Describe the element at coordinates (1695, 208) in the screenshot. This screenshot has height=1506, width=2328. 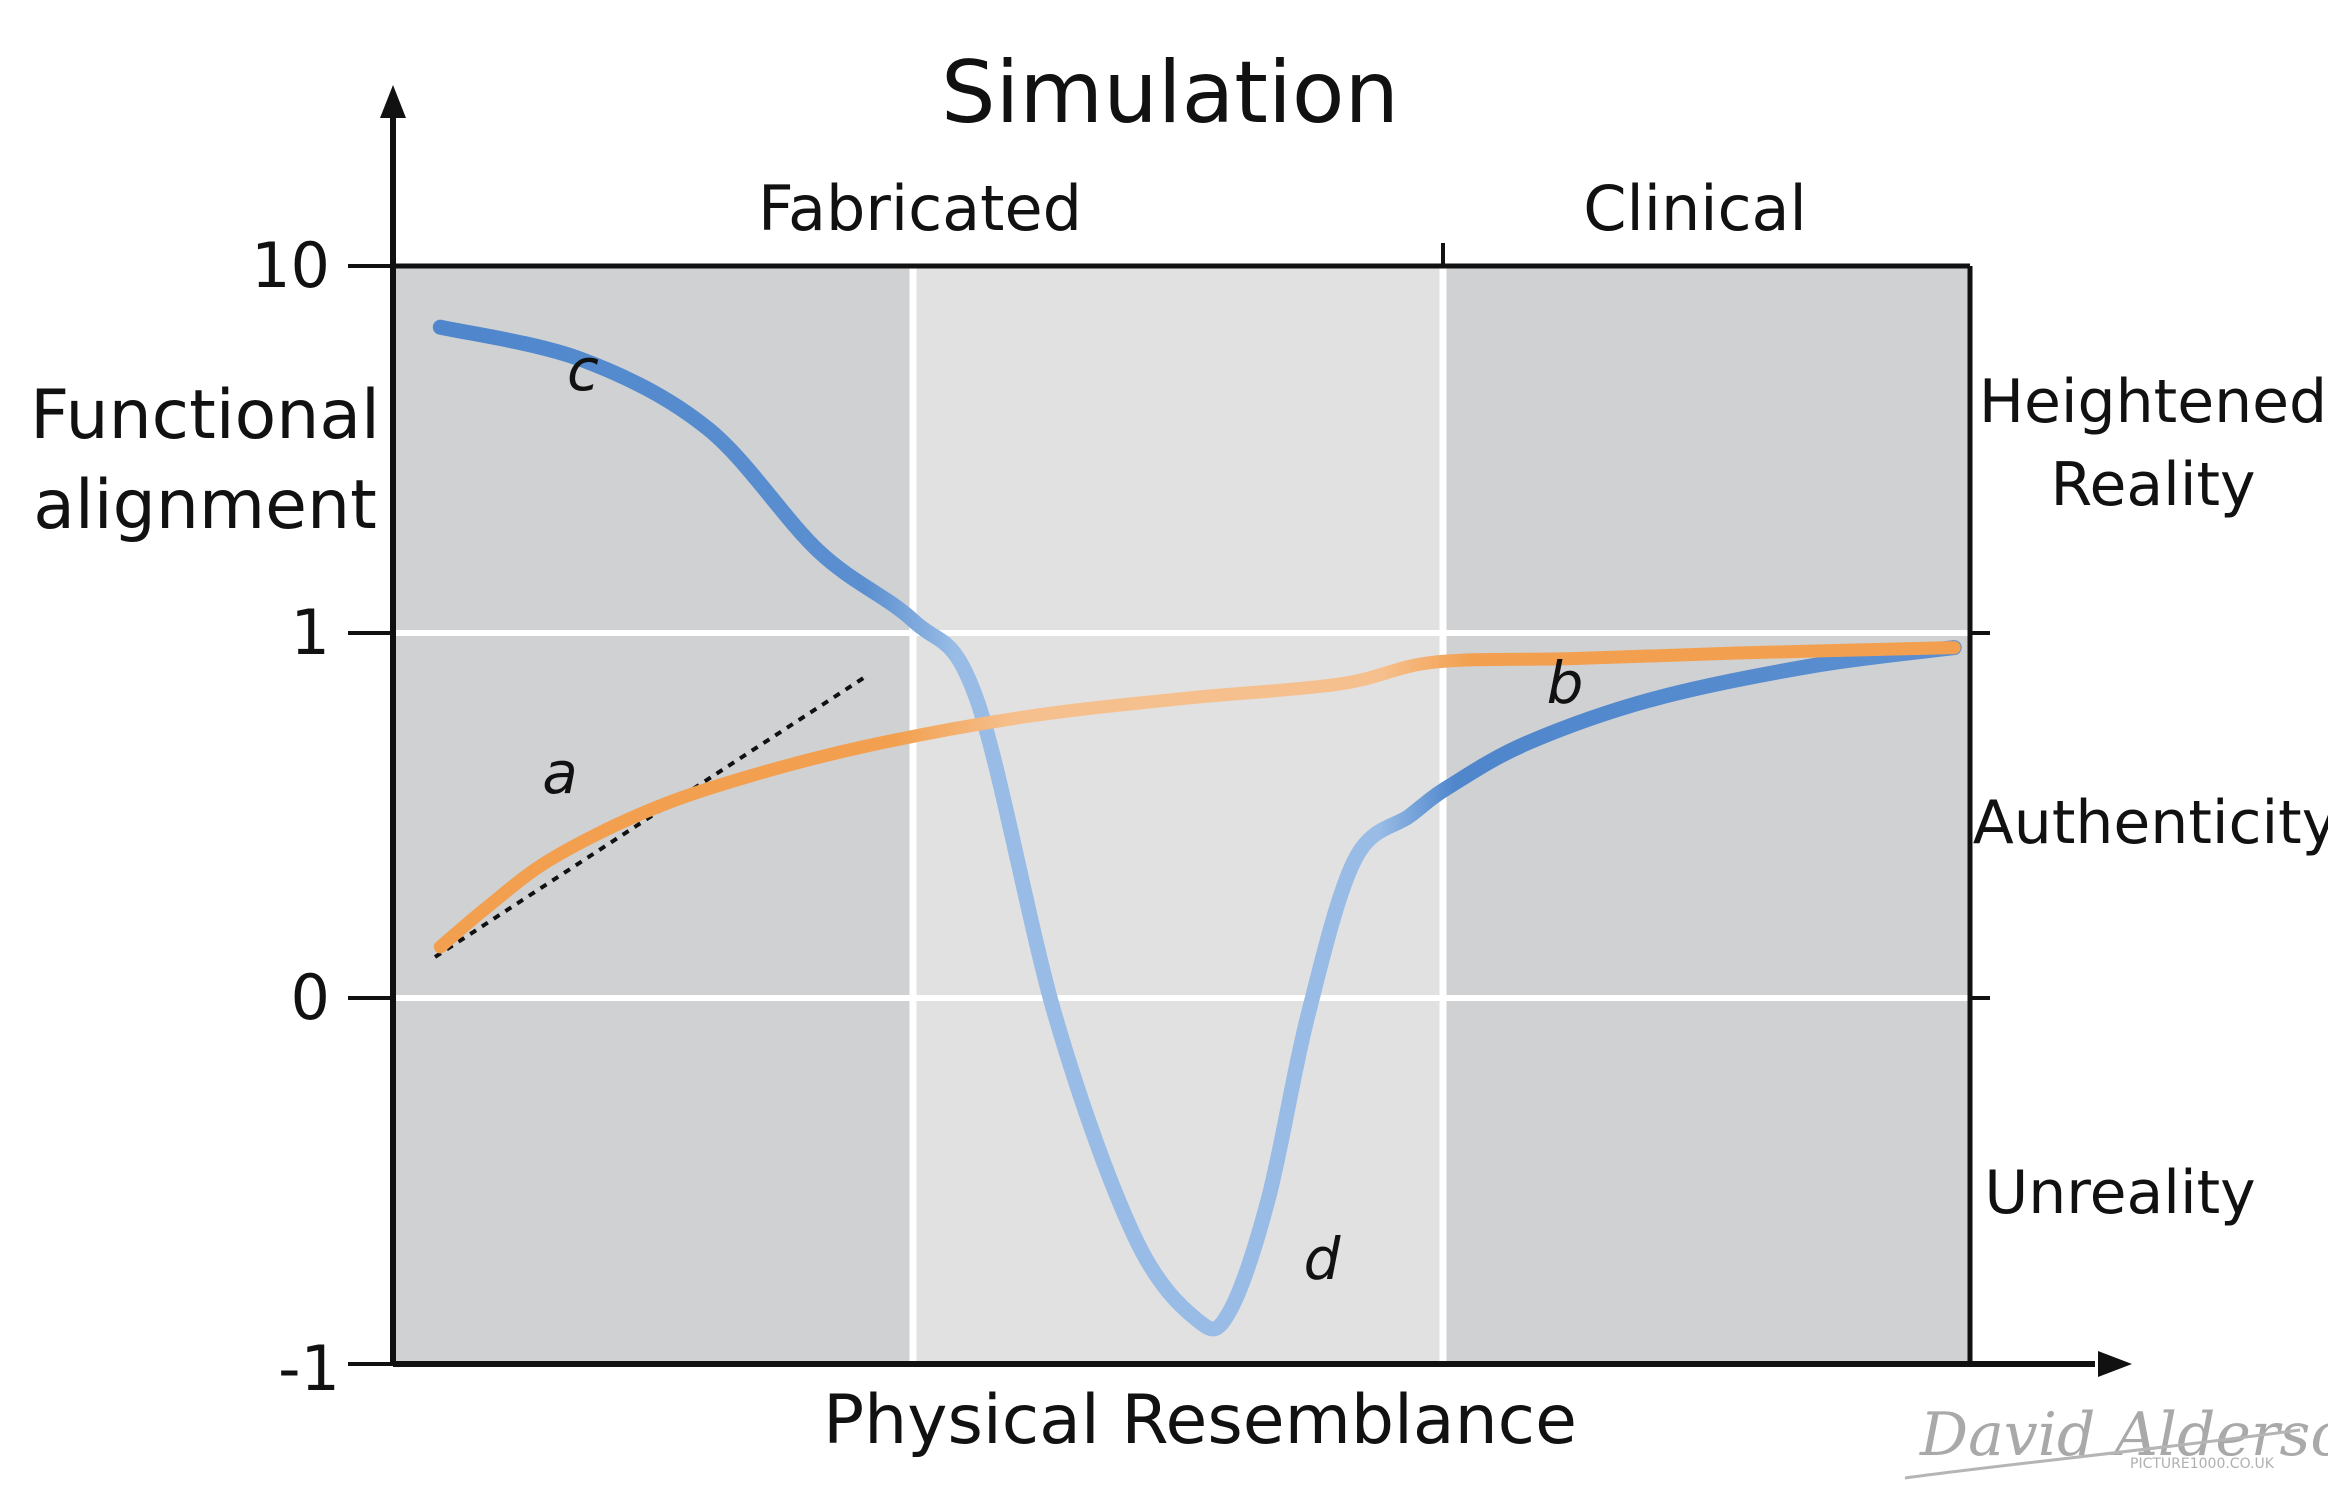
I see `region-label-clinical: Clinical` at that location.